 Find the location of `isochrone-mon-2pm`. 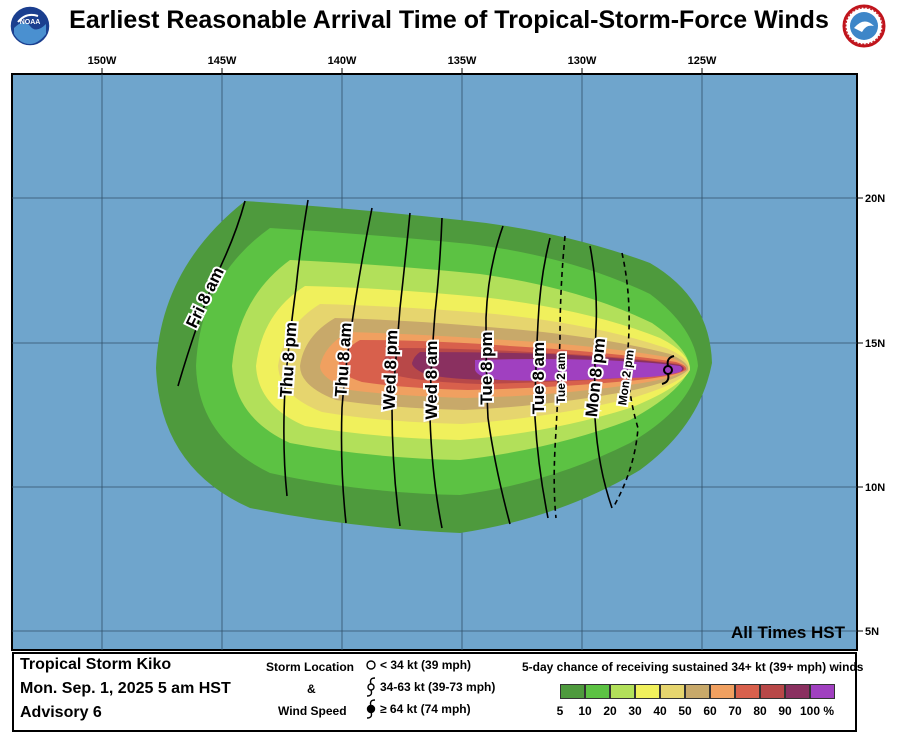

isochrone-mon-2pm is located at coordinates (626, 379).